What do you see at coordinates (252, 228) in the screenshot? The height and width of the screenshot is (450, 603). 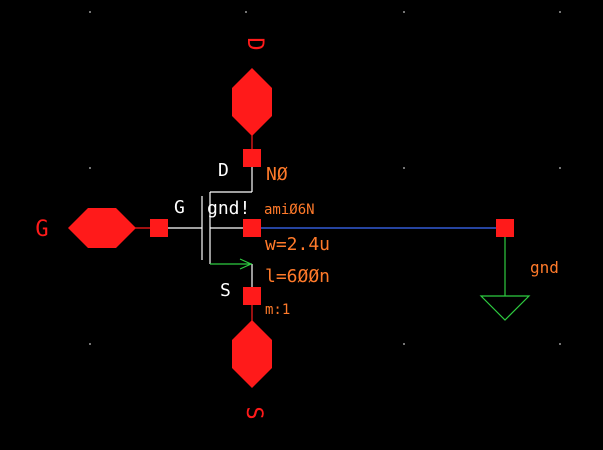 I see `body-terminal` at bounding box center [252, 228].